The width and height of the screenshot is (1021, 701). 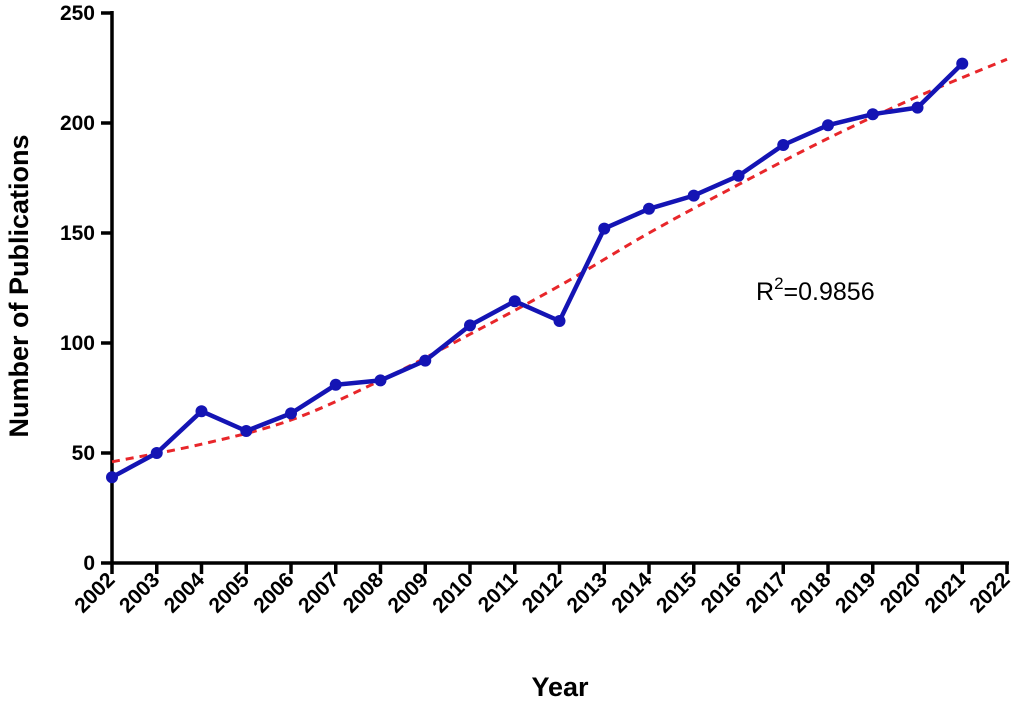 What do you see at coordinates (86, 288) in the screenshot?
I see `y-axis-ticks: 0 50 100 150 200 250` at bounding box center [86, 288].